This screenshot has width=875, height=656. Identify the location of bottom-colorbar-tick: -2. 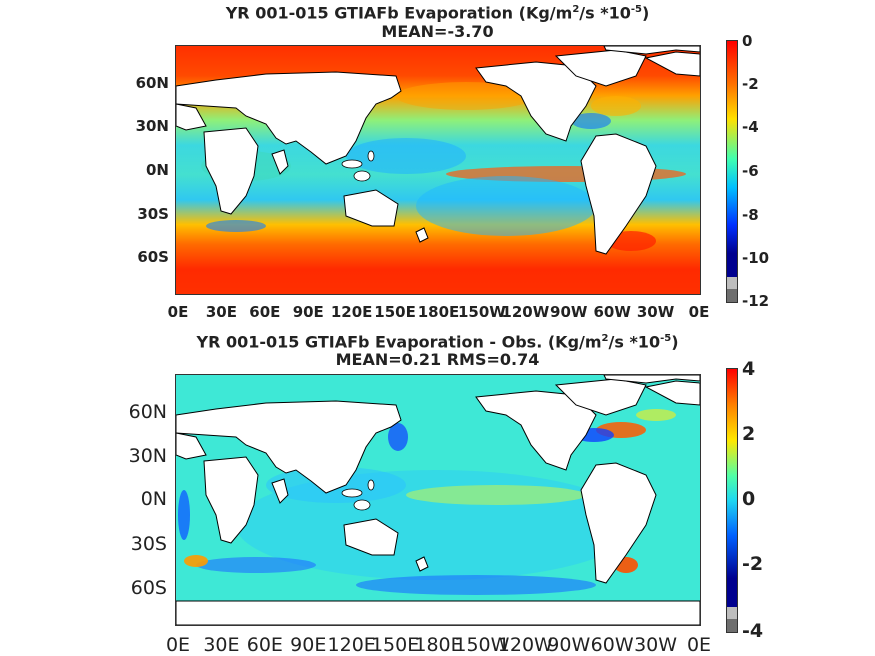
(753, 564).